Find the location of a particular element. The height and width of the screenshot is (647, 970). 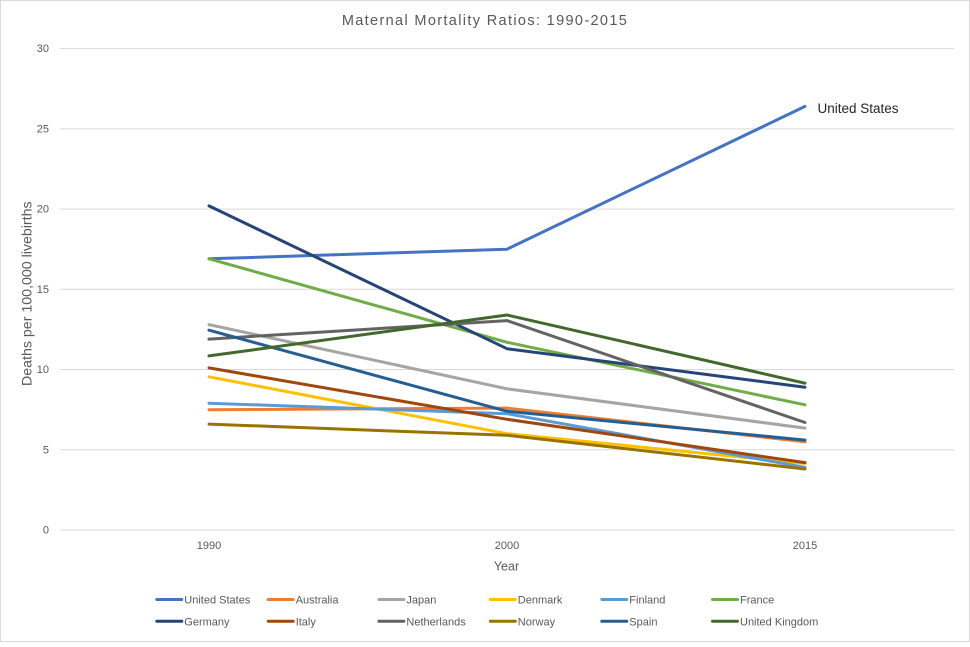

svg-text:Maternal Mortality Ratios: 199: Maternal Mortality Ratios: 1990-2015 is located at coordinates (485, 21).